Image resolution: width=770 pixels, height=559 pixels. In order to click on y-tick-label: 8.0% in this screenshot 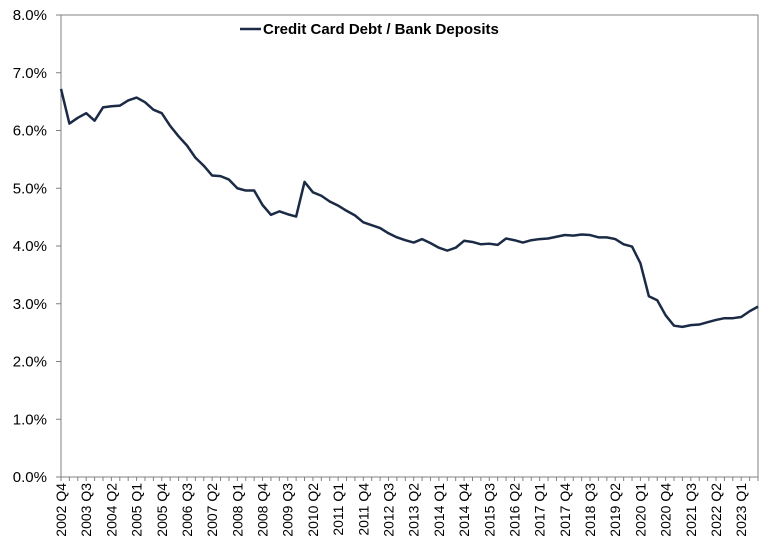, I will do `click(30, 15)`.